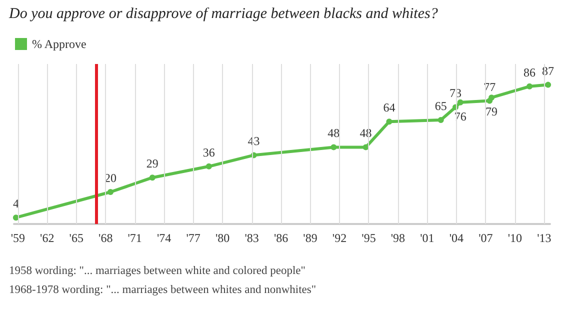  What do you see at coordinates (135, 238) in the screenshot?
I see `x-tick-label: '71` at bounding box center [135, 238].